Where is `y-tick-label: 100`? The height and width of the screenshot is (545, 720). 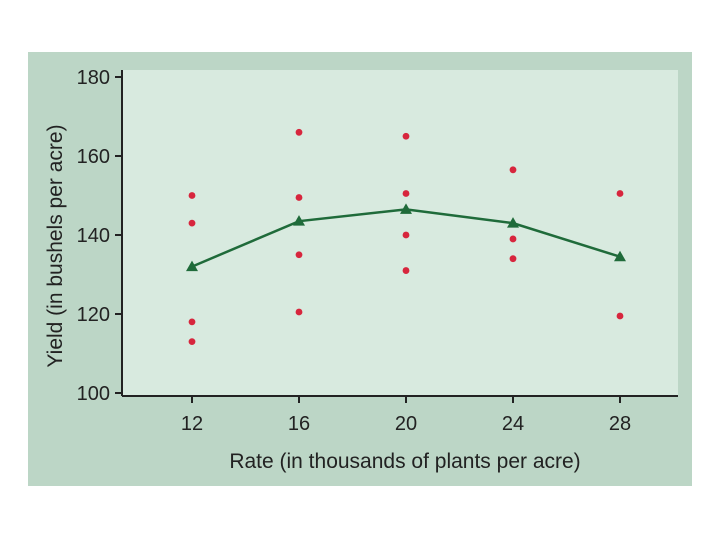 y-tick-label: 100 is located at coordinates (93, 394).